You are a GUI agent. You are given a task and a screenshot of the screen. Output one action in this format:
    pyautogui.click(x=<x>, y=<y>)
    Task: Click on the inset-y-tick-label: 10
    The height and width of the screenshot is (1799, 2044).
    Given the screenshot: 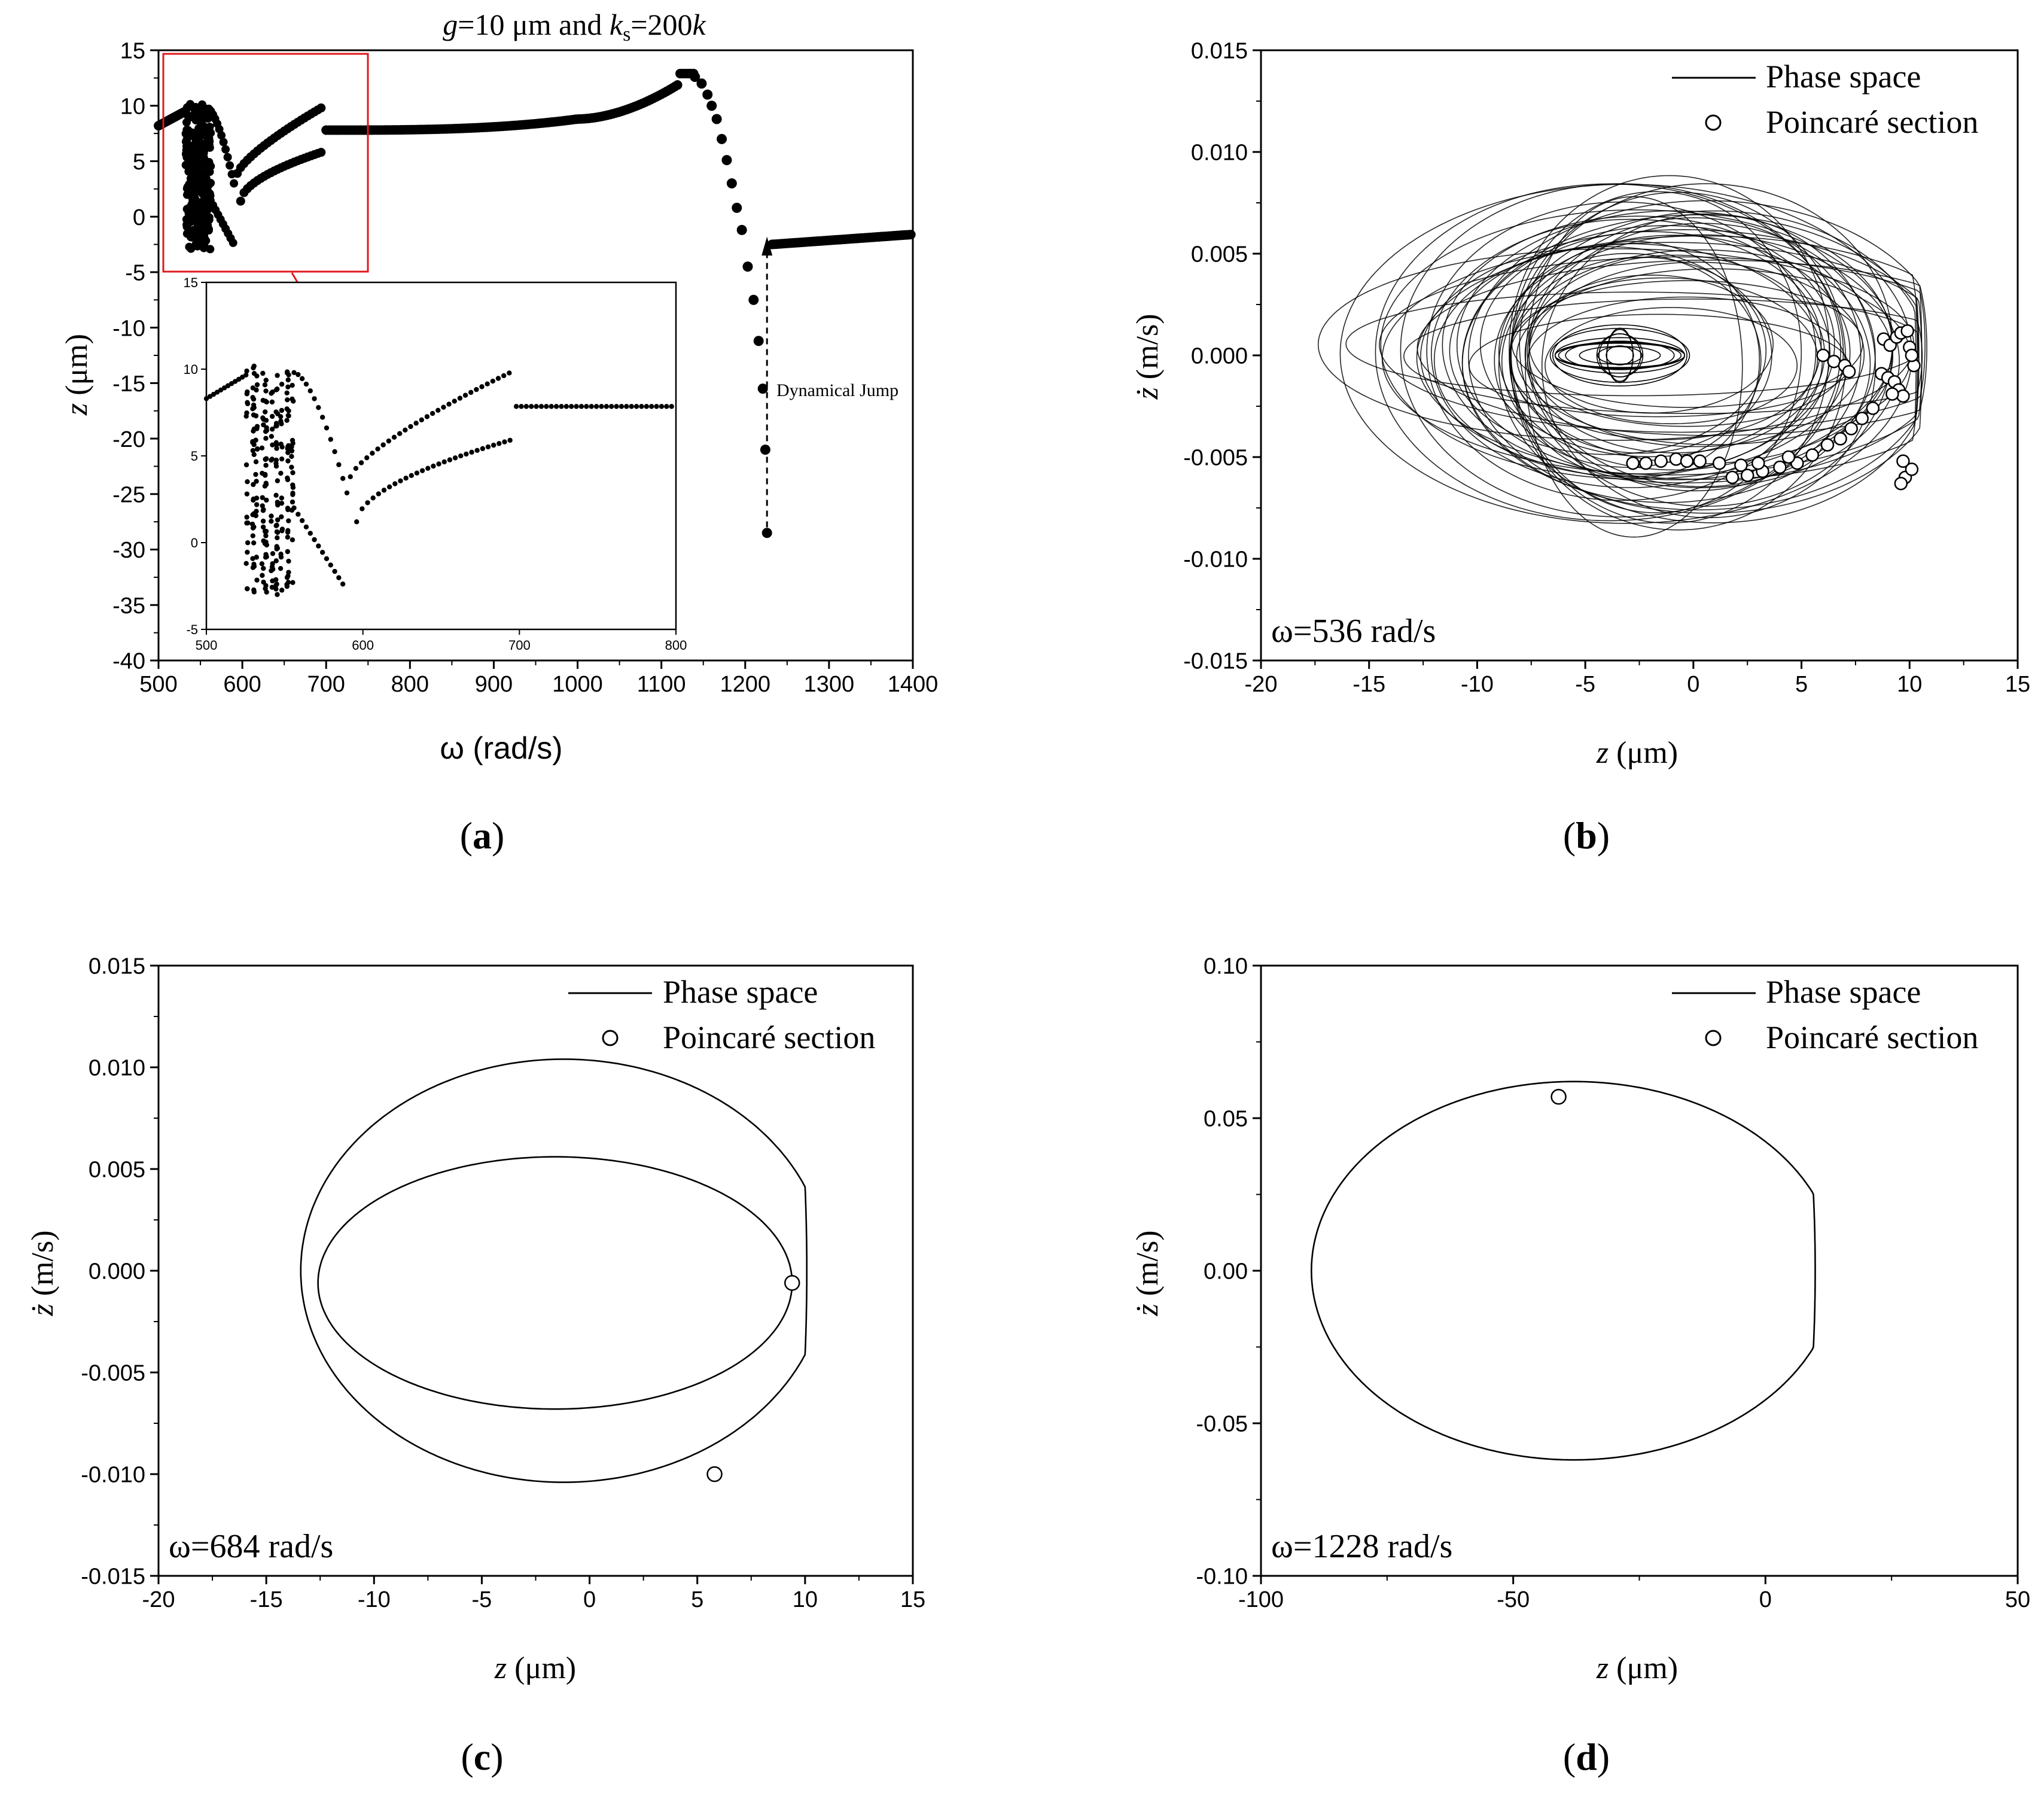 What is the action you would take?
    pyautogui.click(x=191, y=370)
    